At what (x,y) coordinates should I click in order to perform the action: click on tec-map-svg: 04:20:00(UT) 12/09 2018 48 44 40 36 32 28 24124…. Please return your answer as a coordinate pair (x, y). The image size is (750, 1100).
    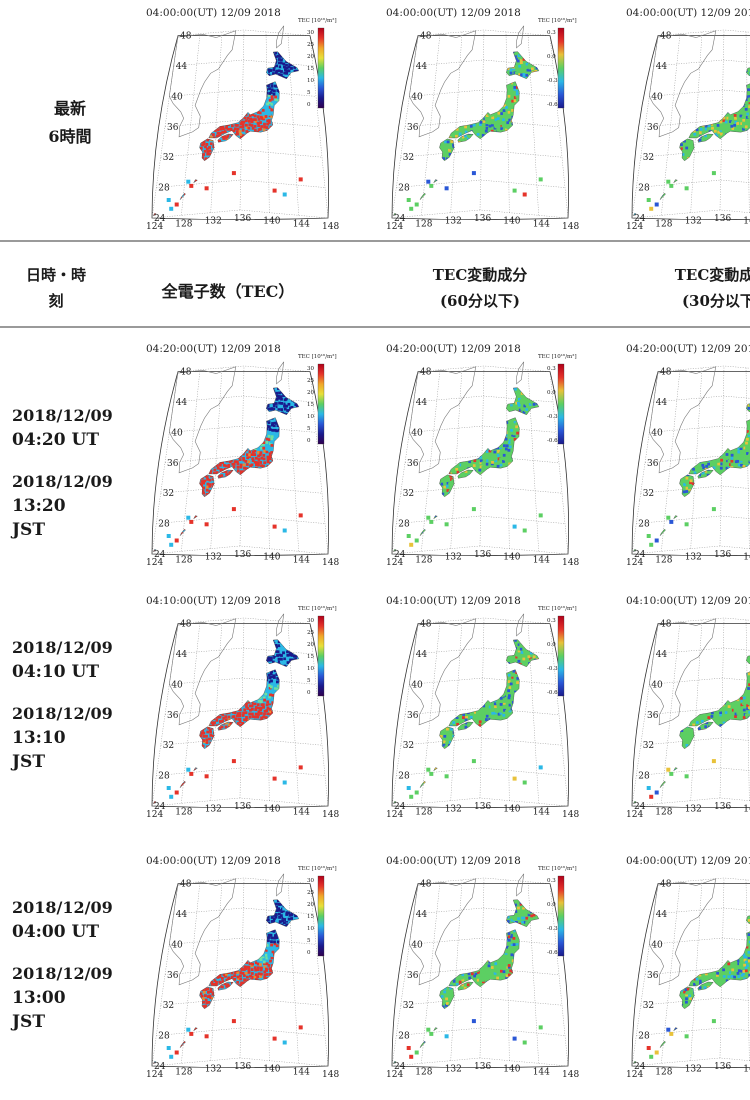
    Looking at the image, I should click on (242, 455).